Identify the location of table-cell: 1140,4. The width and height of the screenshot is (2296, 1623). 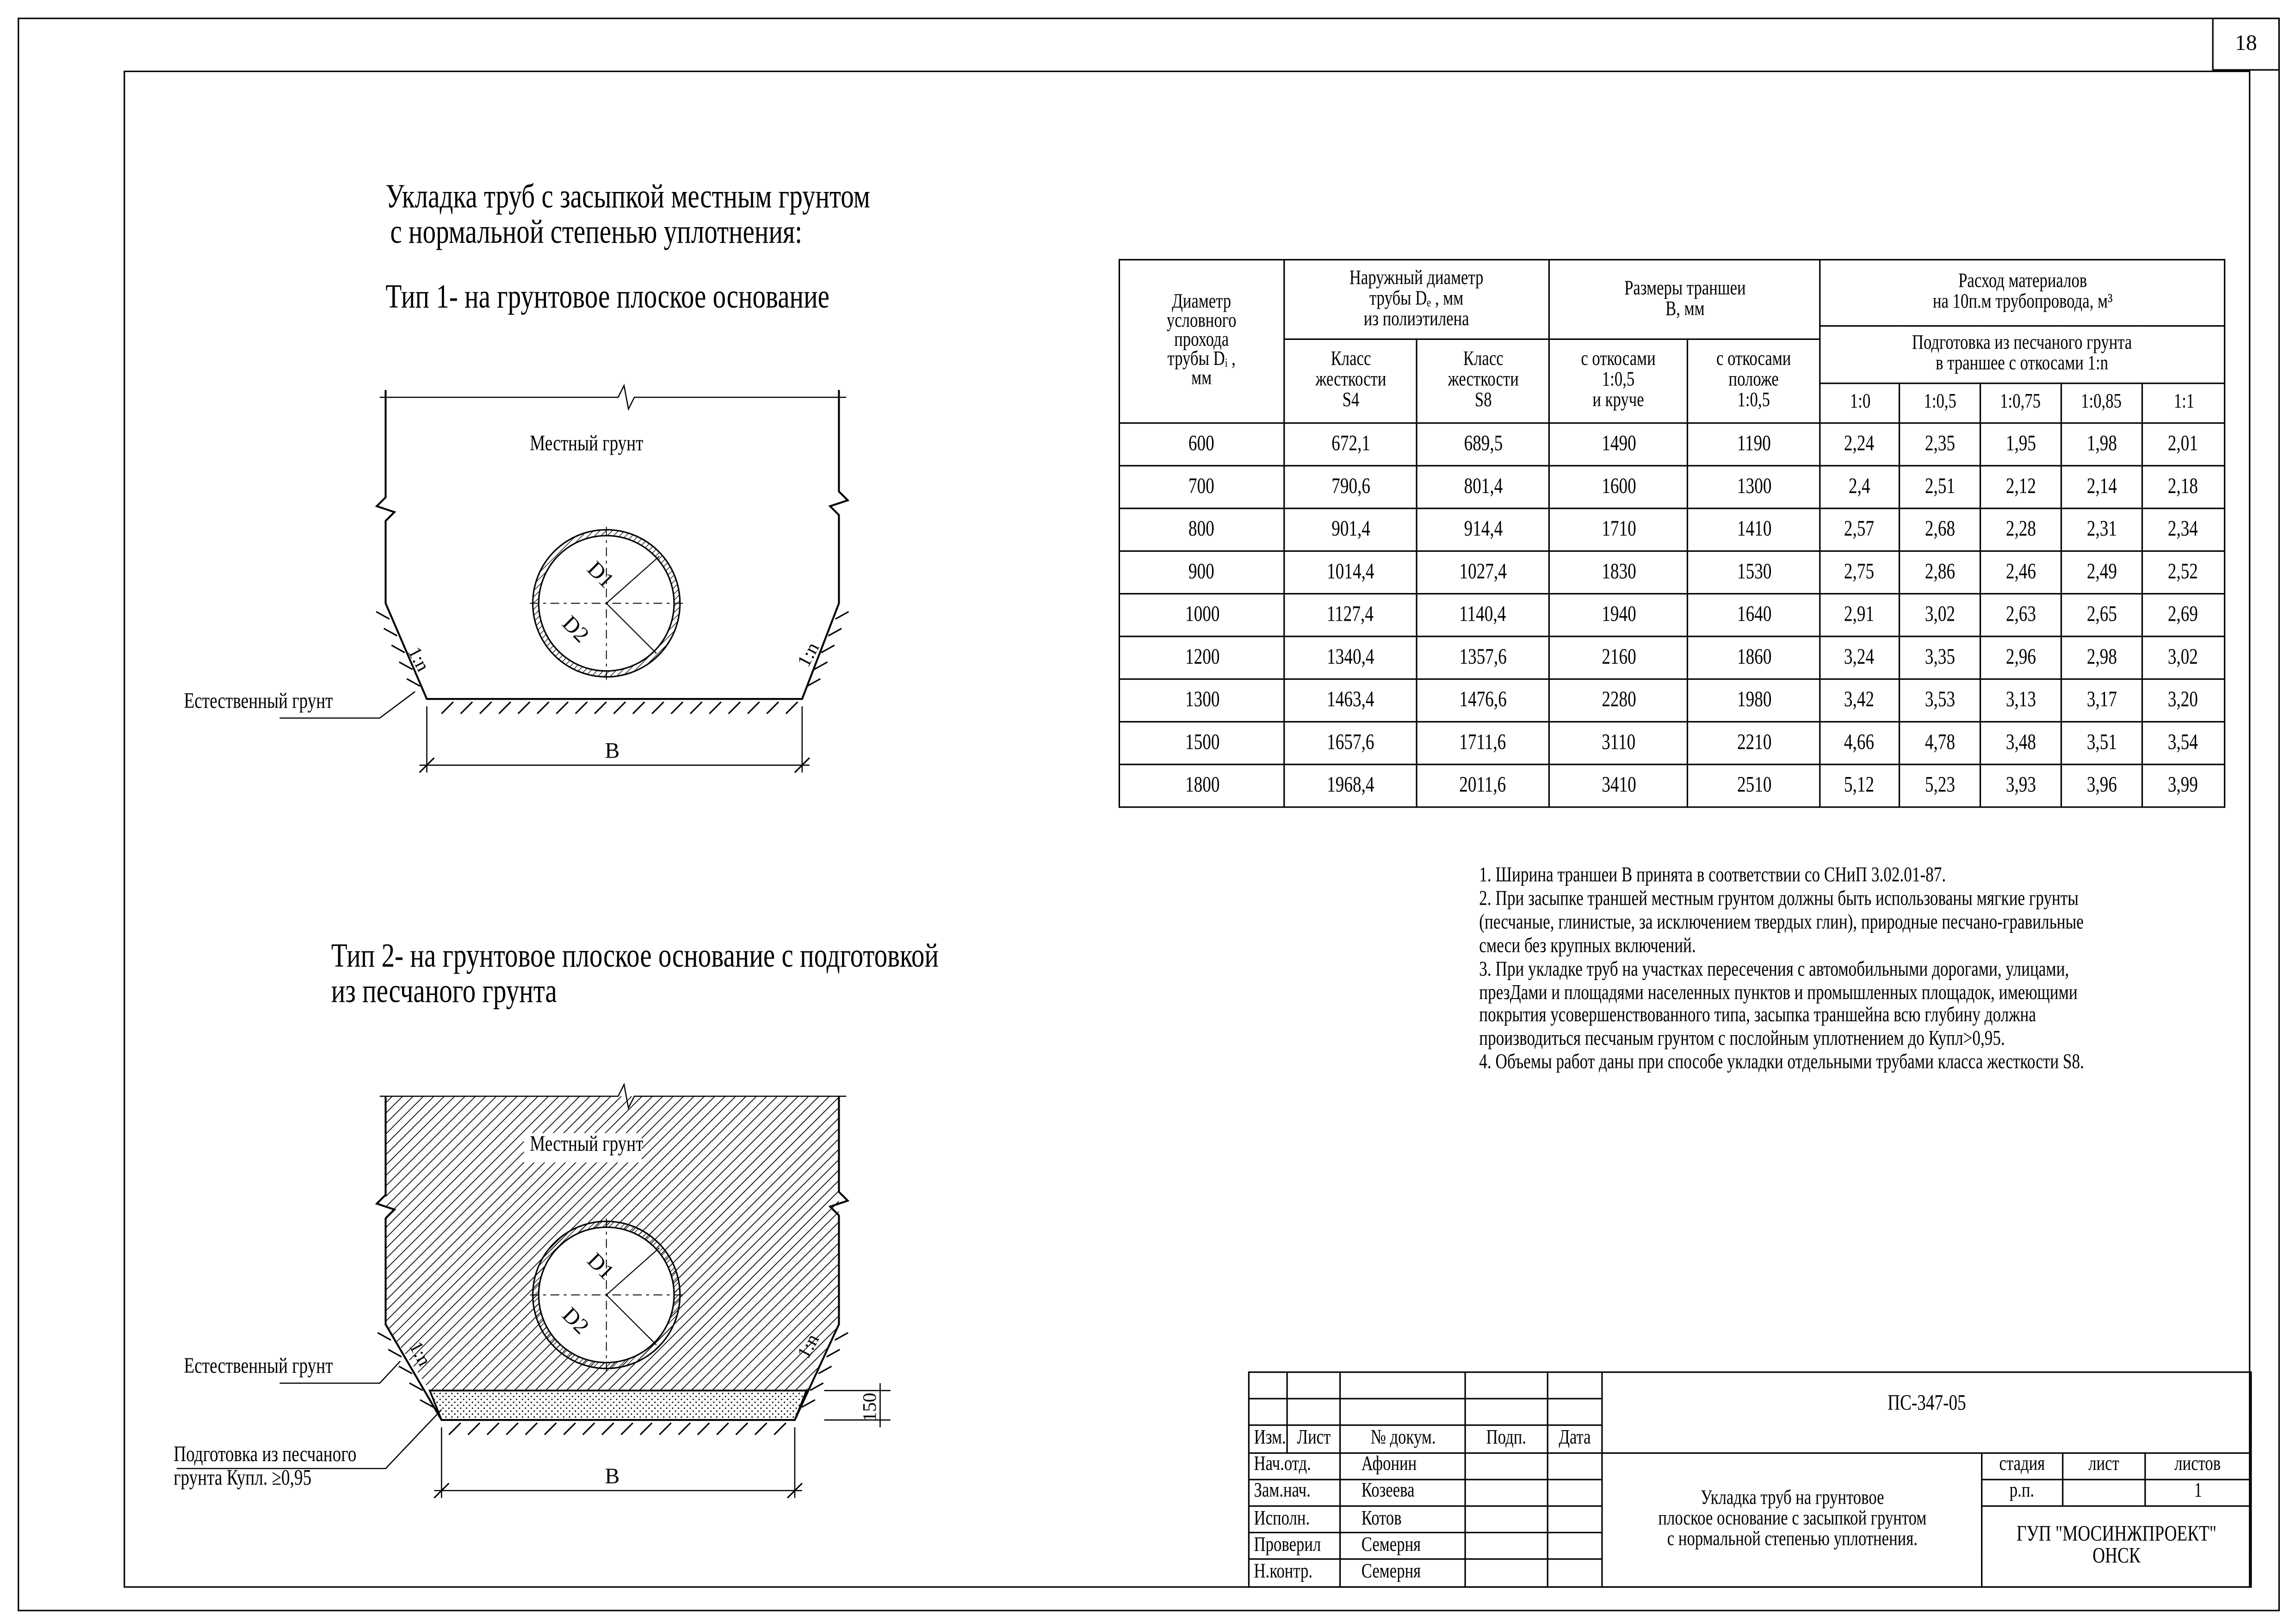
(1483, 615).